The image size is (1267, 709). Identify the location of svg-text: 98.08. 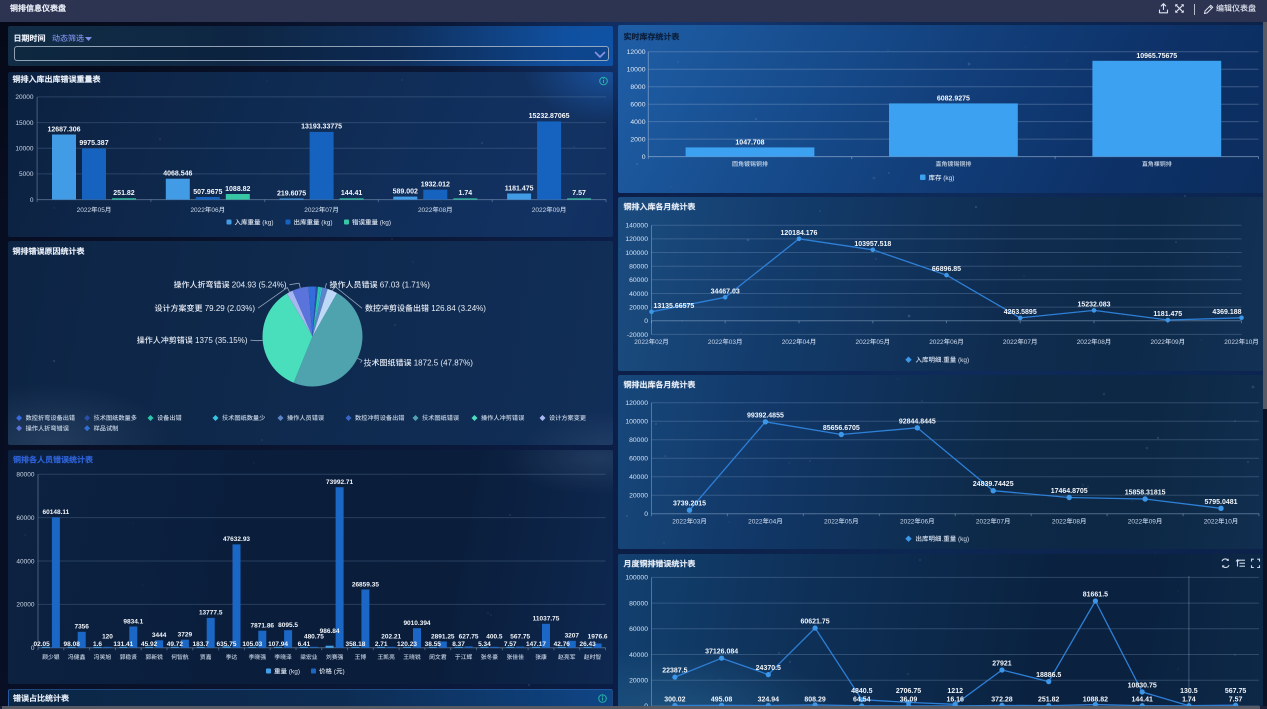
(71, 644).